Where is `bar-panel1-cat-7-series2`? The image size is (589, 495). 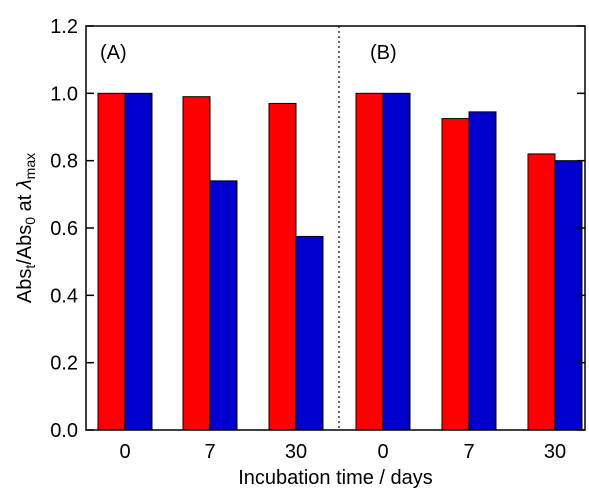 bar-panel1-cat-7-series2 is located at coordinates (223, 305).